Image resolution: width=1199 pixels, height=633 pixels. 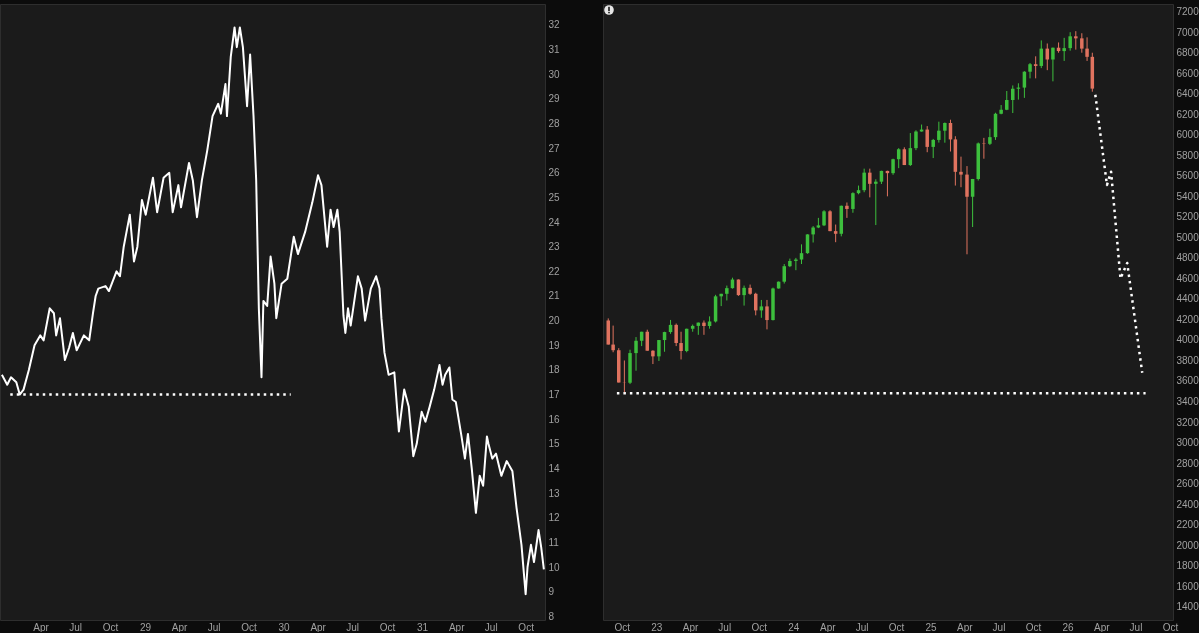 I want to click on y-tick-label: 22, so click(x=554, y=271).